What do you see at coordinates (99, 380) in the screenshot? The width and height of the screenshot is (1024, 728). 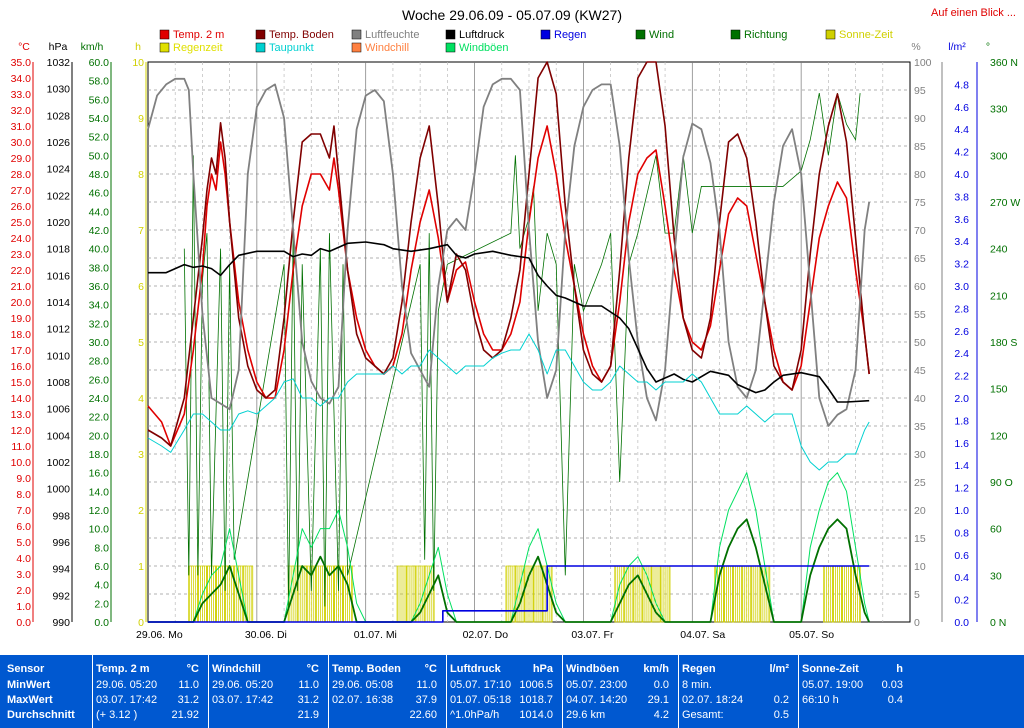 I see `wind-tick: 26.0` at bounding box center [99, 380].